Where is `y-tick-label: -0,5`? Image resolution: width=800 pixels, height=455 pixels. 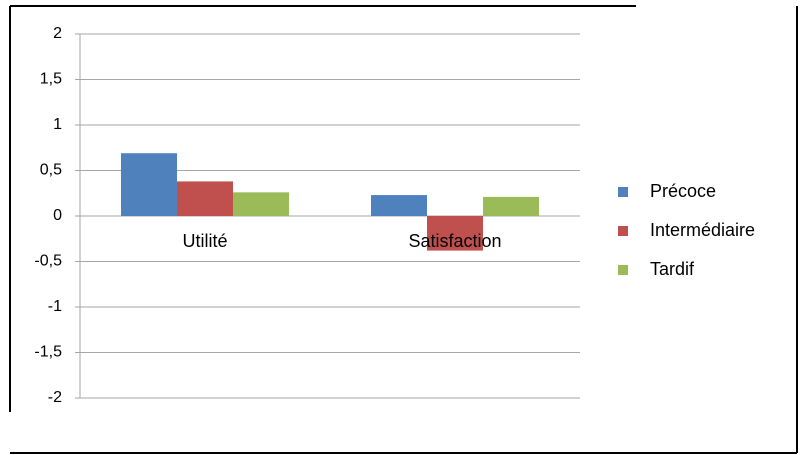 y-tick-label: -0,5 is located at coordinates (48, 261).